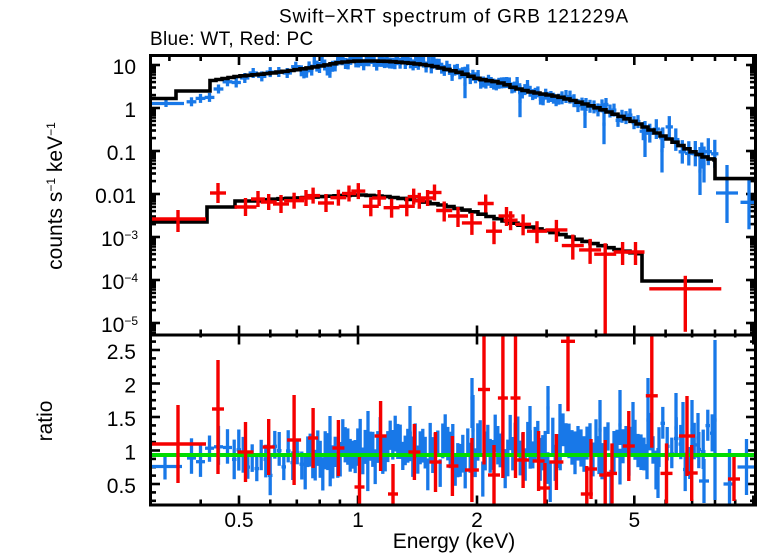 This screenshot has height=556, width=758. Describe the element at coordinates (121, 153) in the screenshot. I see `svg-text: 0.1` at that location.